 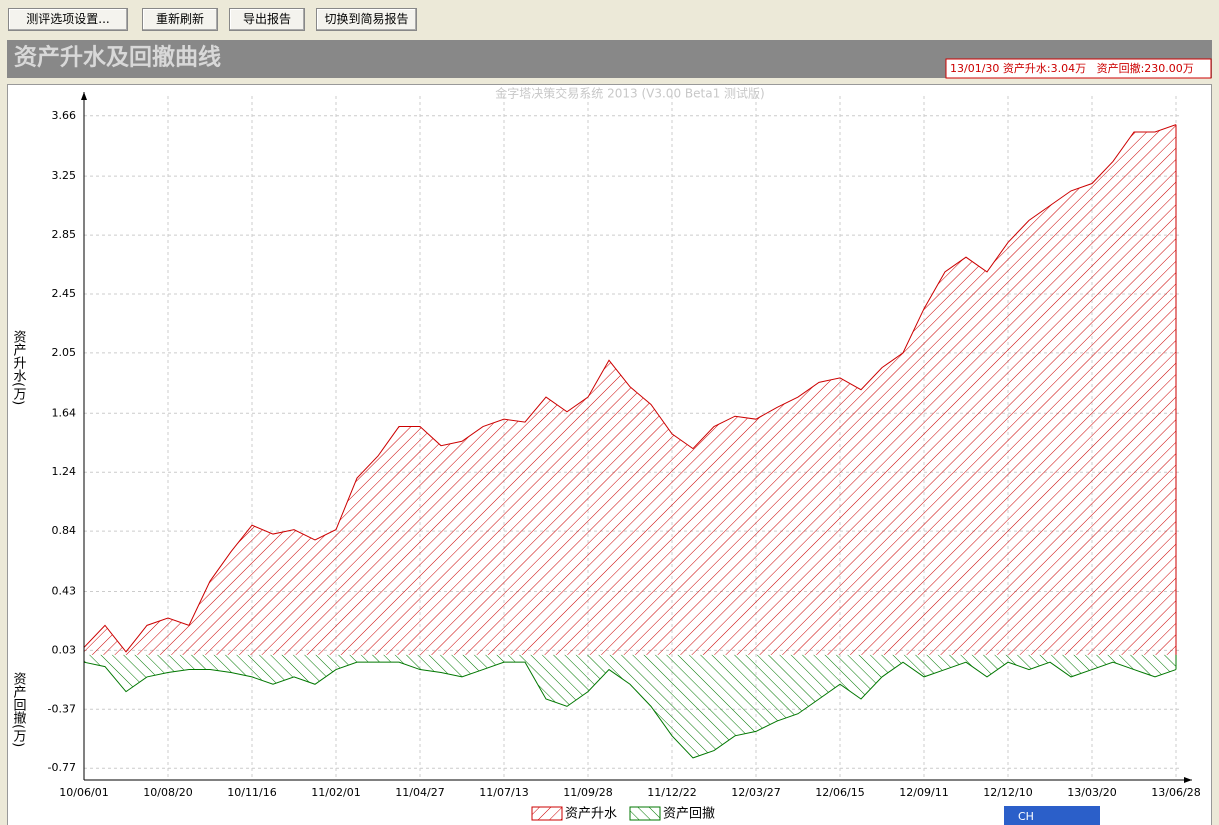 What do you see at coordinates (671, 792) in the screenshot?
I see `x-tick-label: 11/12/22` at bounding box center [671, 792].